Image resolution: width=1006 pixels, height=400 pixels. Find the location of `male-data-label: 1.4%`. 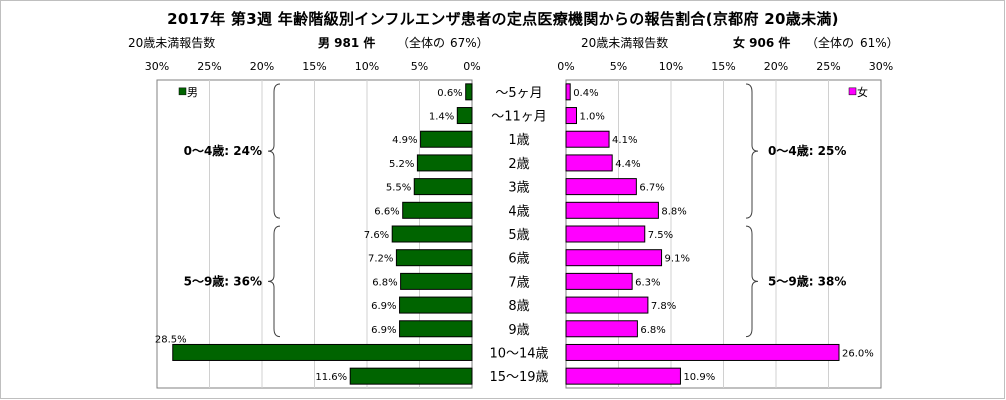

male-data-label: 1.4% is located at coordinates (441, 117).